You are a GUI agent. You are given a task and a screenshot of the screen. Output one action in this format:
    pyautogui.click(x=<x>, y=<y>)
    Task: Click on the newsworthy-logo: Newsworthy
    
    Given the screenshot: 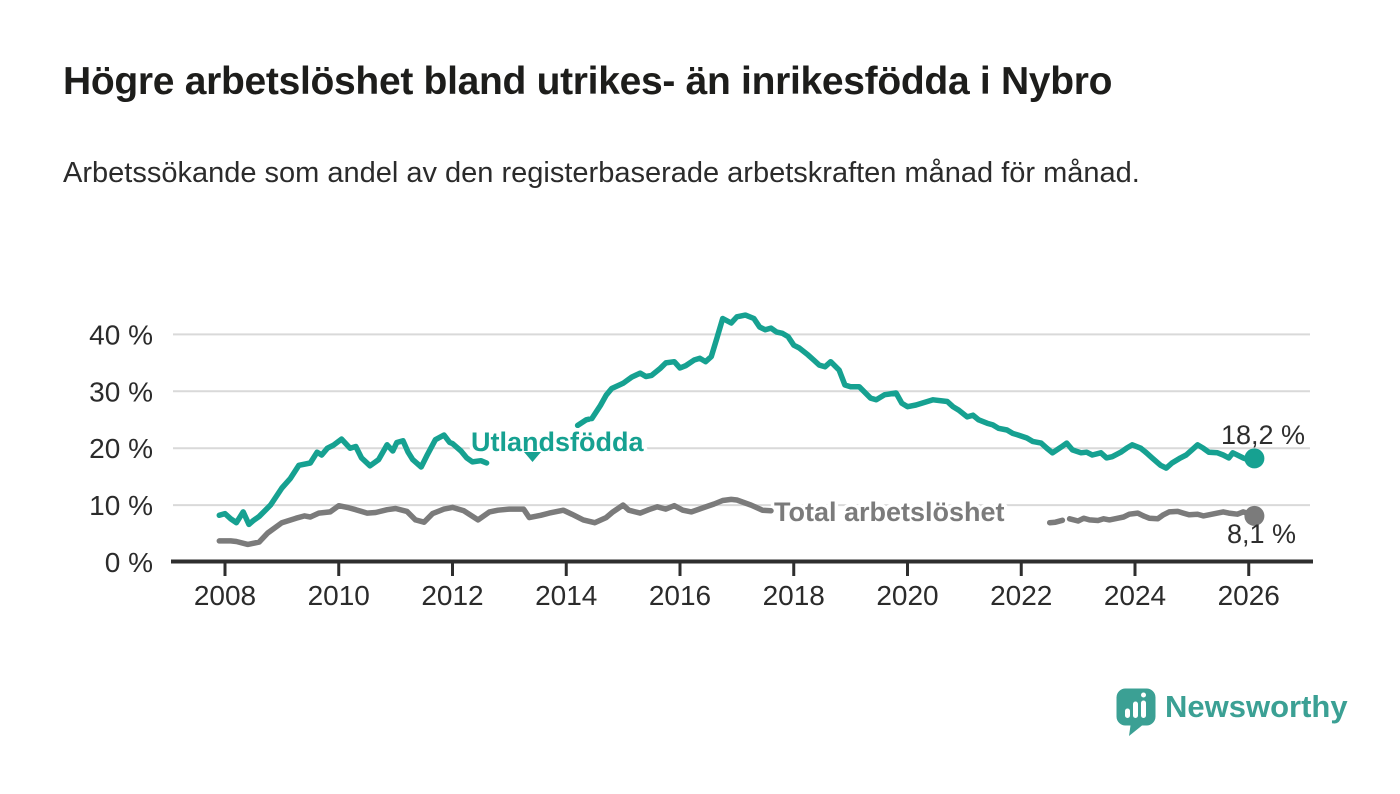 What is the action you would take?
    pyautogui.click(x=1232, y=712)
    